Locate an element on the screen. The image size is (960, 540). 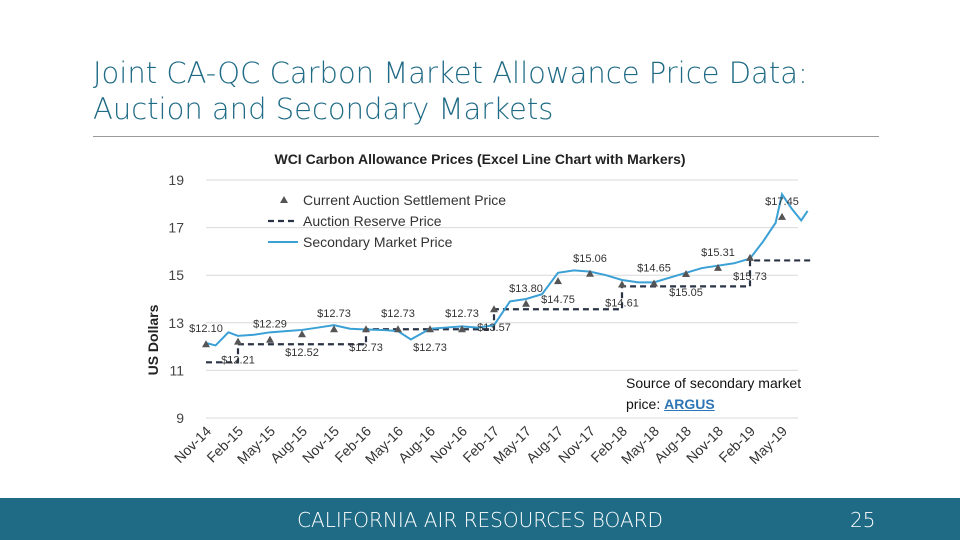
price-data-label: $14.75 is located at coordinates (558, 300).